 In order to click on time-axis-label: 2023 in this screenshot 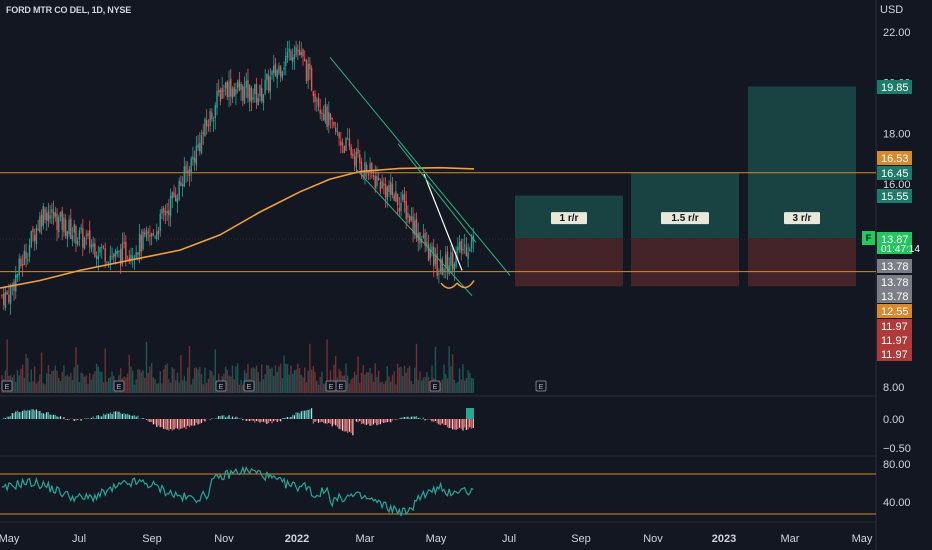, I will do `click(724, 539)`.